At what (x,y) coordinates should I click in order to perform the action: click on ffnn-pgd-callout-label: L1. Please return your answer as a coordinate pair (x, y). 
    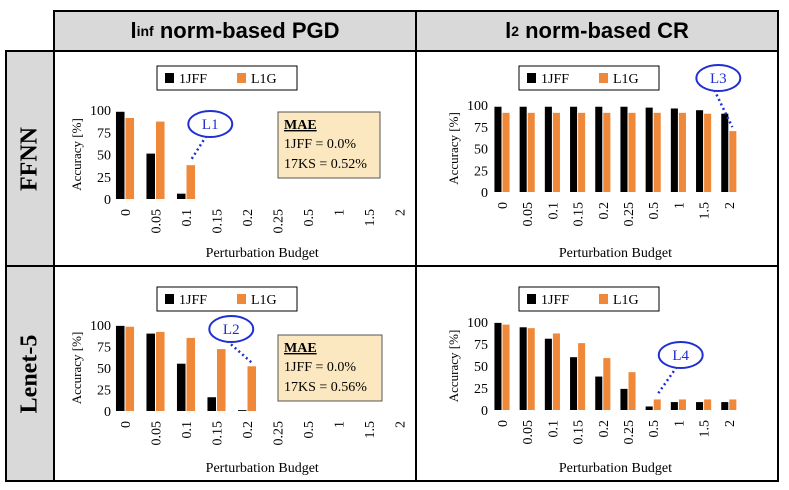
    Looking at the image, I should click on (210, 125).